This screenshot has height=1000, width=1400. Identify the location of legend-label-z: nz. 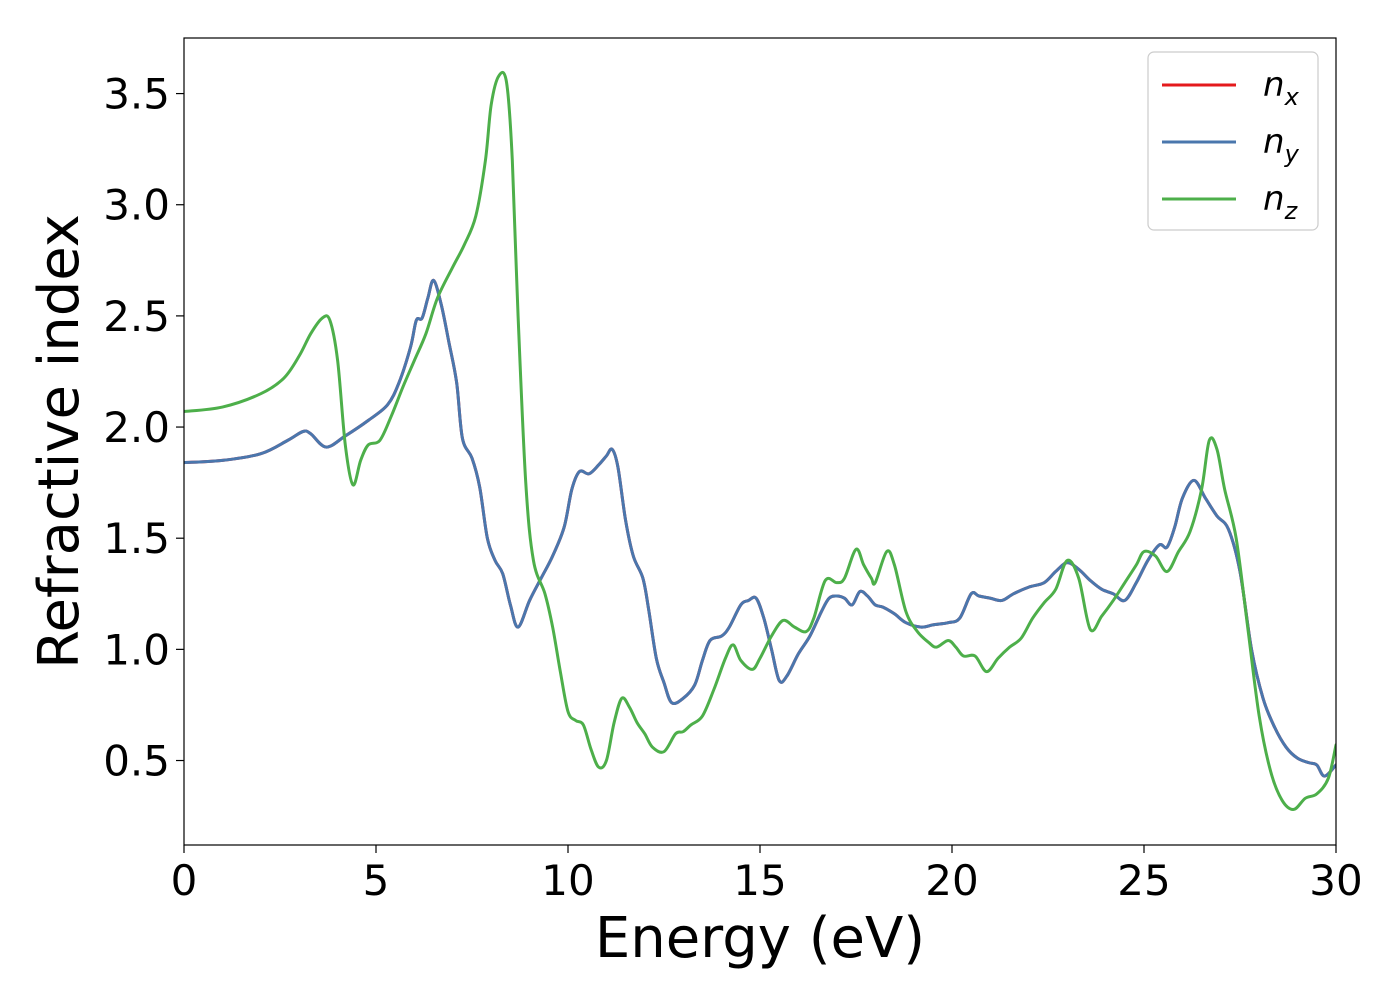
(1281, 202).